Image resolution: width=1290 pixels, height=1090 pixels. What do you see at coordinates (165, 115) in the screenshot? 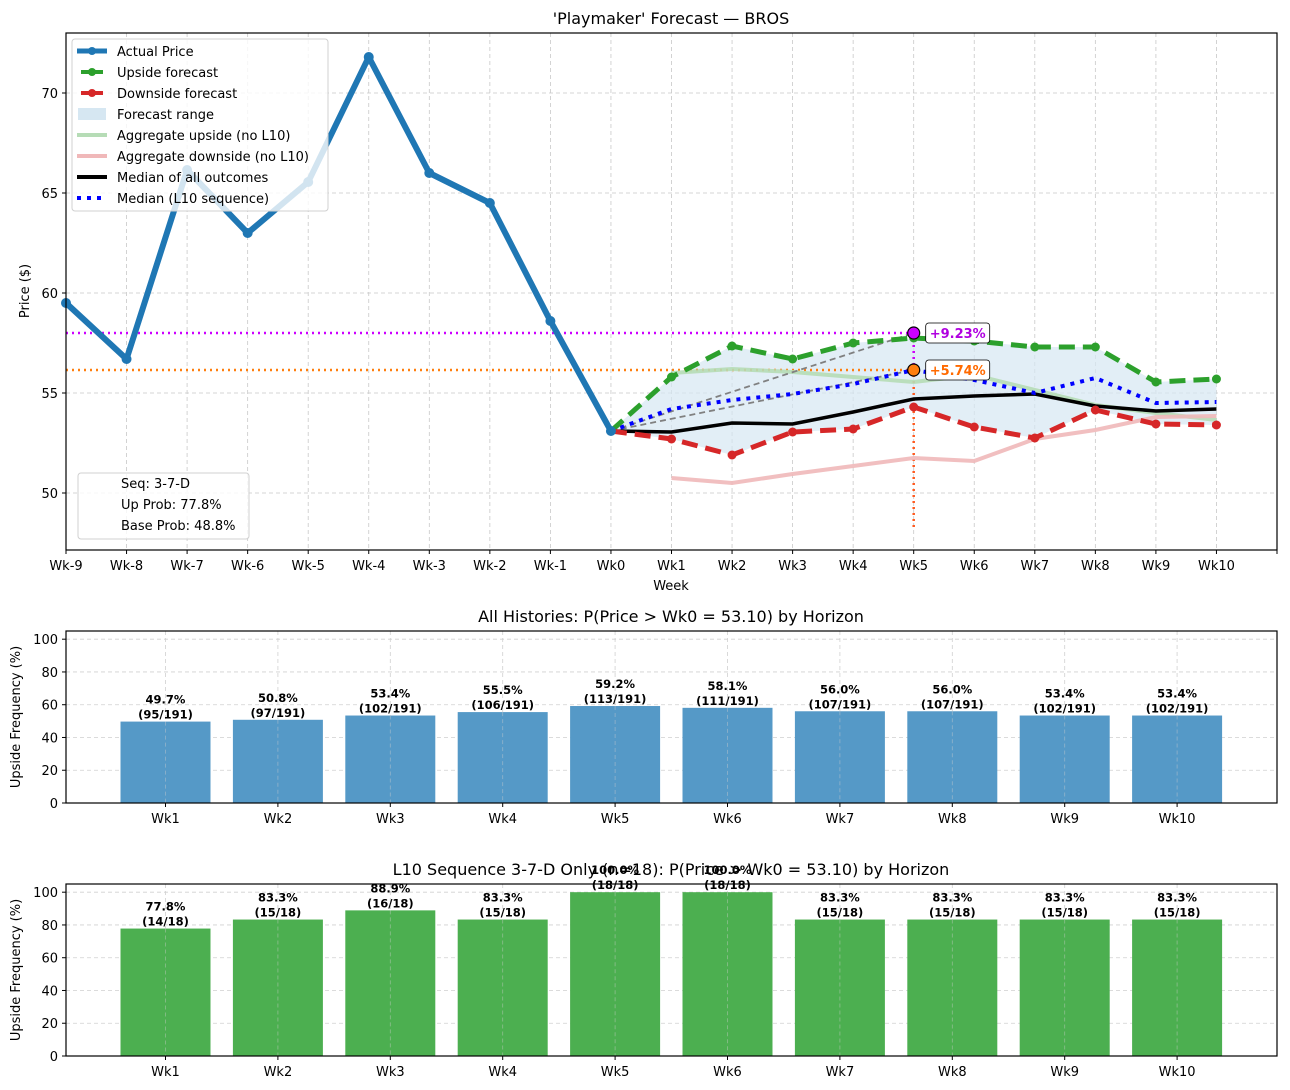
I see `legend-label: Forecast range` at bounding box center [165, 115].